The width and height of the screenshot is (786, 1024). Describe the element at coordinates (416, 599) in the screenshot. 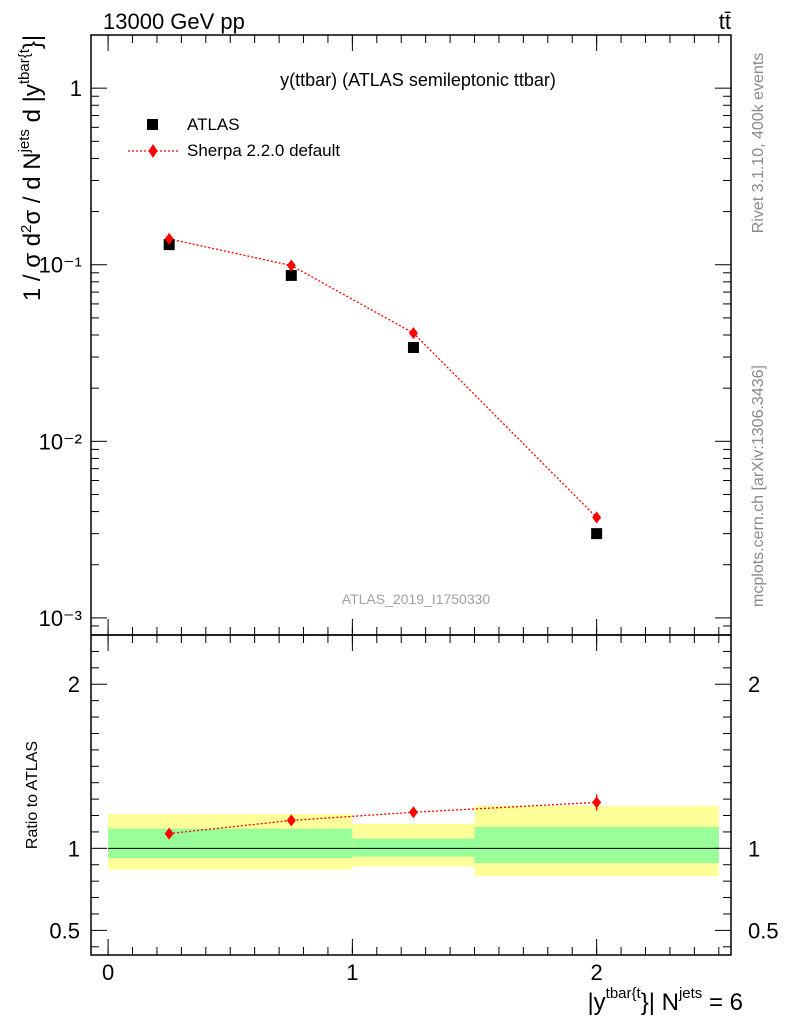

I see `analysis-watermark: ATLAS_2019_I1750330` at that location.